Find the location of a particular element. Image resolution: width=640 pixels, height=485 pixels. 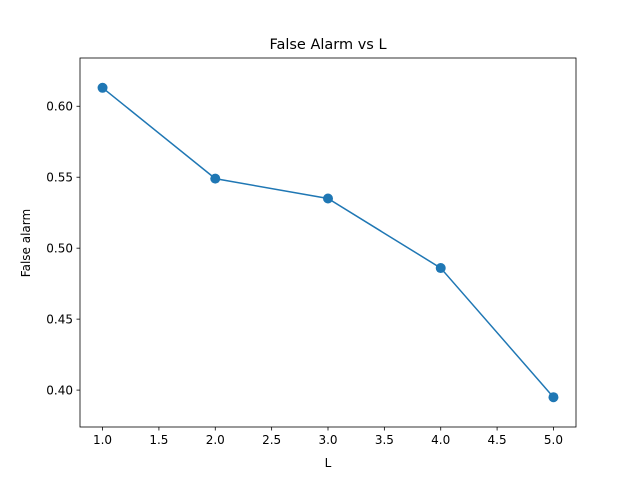

y-axis-ticks: 0.40 0.45 0.50 0.55 0.60 is located at coordinates (63, 248).